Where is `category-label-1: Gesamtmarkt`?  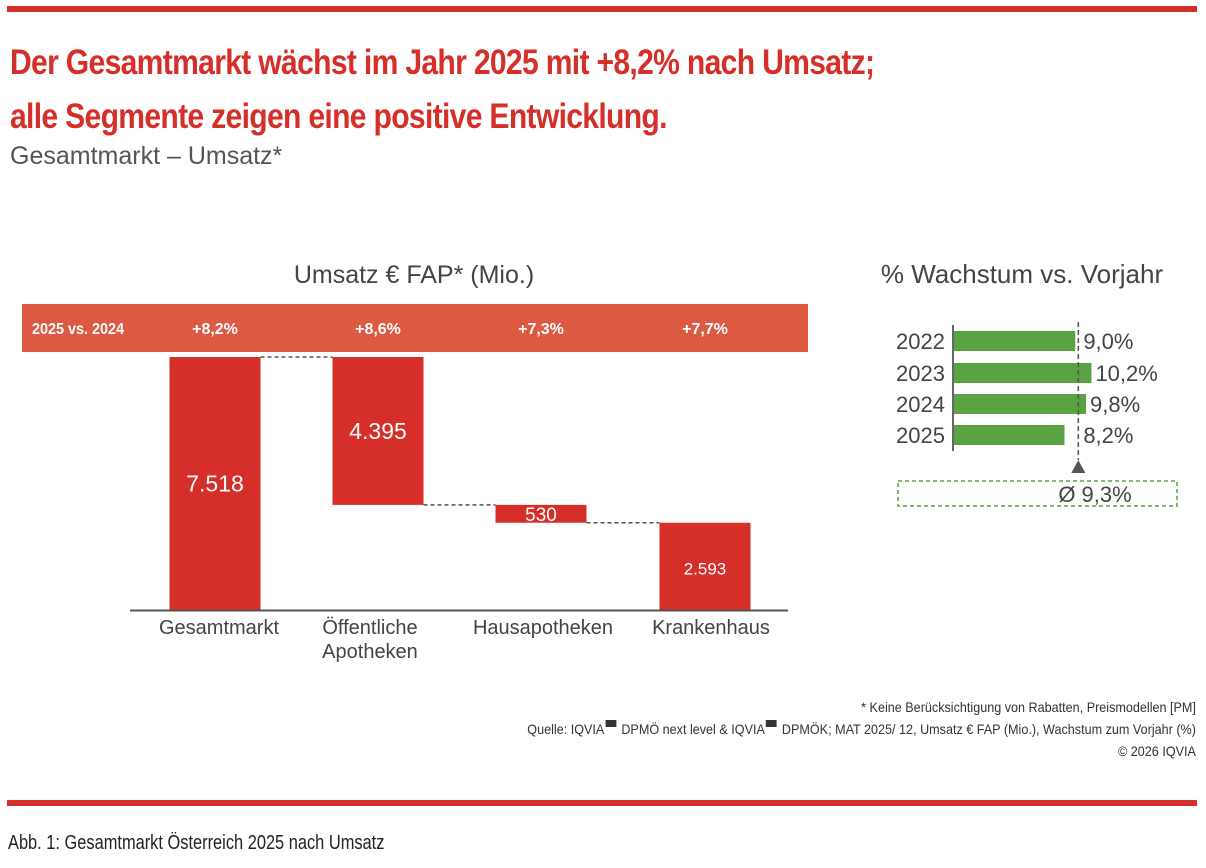
category-label-1: Gesamtmarkt is located at coordinates (219, 628).